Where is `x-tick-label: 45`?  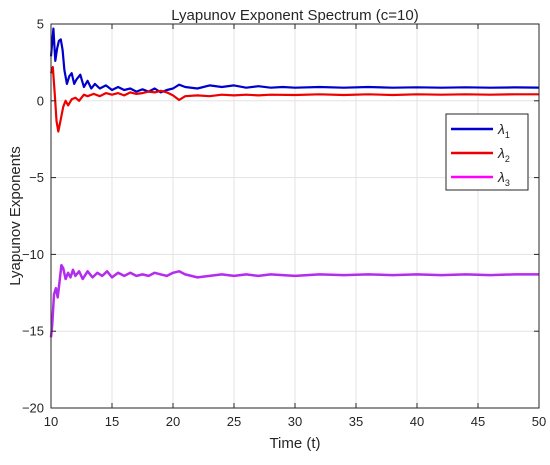
x-tick-label: 45 is located at coordinates (478, 421).